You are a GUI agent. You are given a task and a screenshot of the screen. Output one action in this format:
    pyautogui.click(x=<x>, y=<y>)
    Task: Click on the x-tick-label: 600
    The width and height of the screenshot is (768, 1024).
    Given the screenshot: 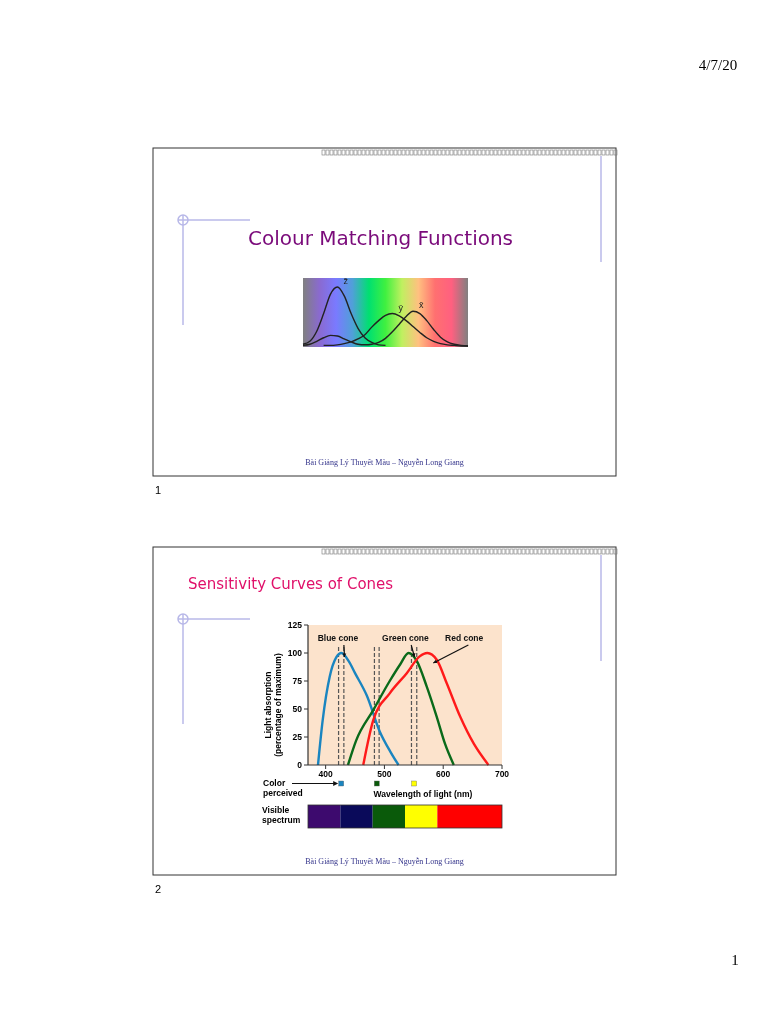 What is the action you would take?
    pyautogui.click(x=443, y=774)
    